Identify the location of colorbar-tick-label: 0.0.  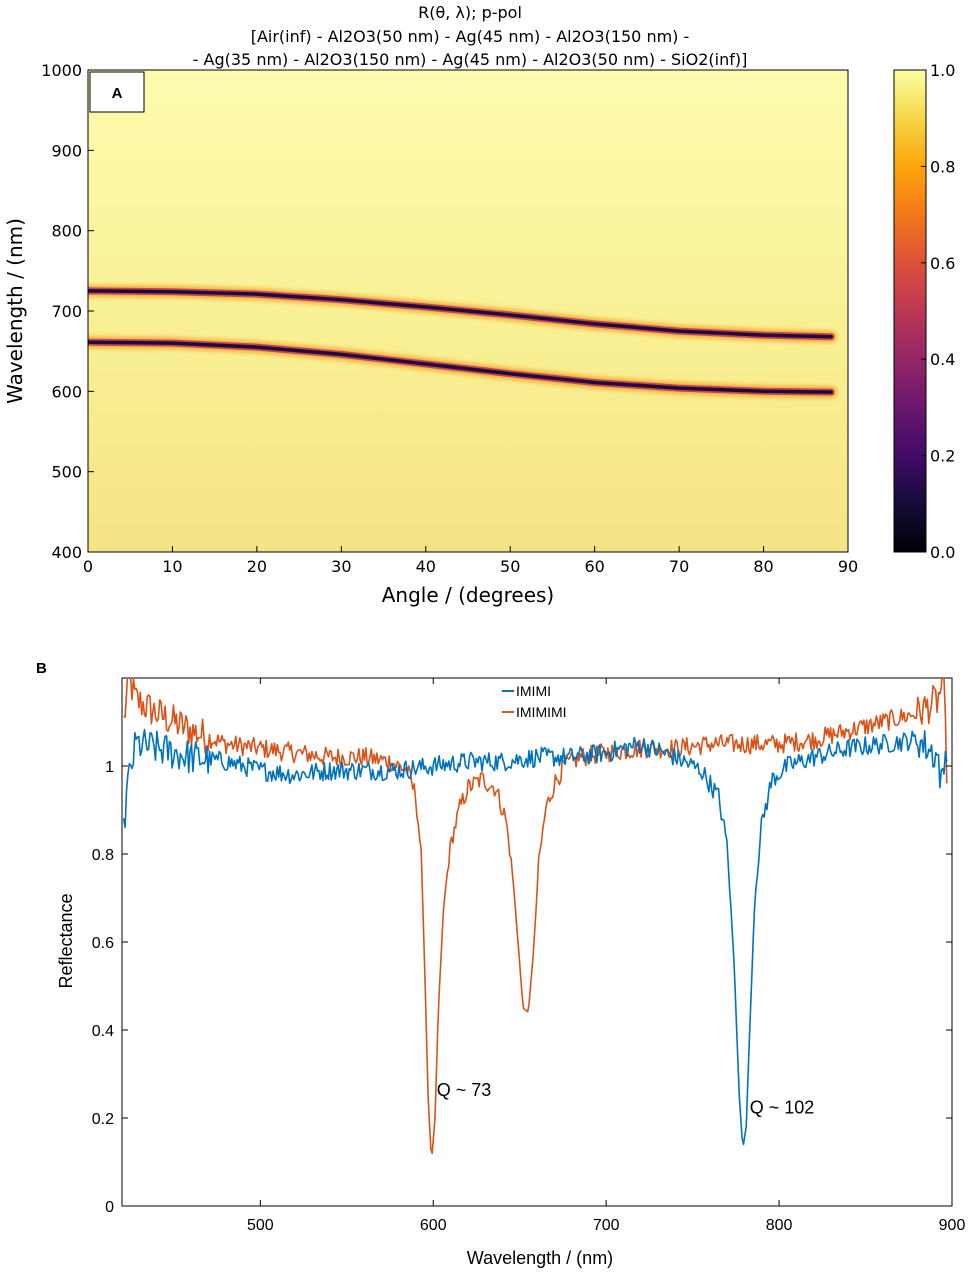
(942, 552).